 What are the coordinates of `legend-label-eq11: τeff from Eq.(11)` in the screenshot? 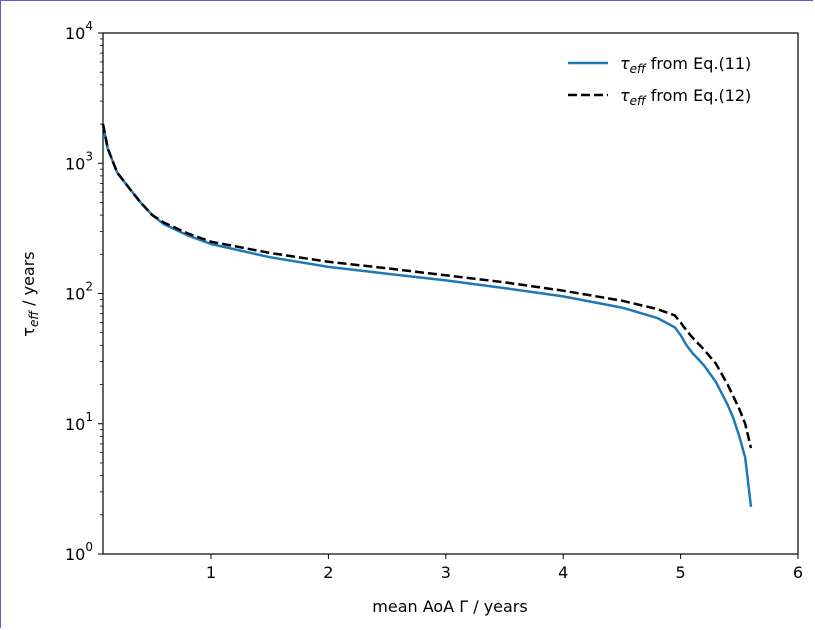 It's located at (685, 65).